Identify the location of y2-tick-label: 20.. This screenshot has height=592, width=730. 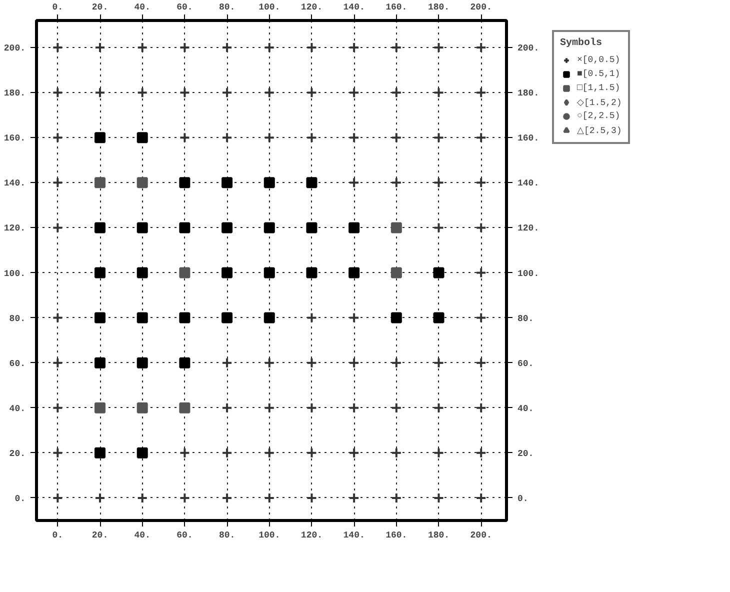
(526, 453).